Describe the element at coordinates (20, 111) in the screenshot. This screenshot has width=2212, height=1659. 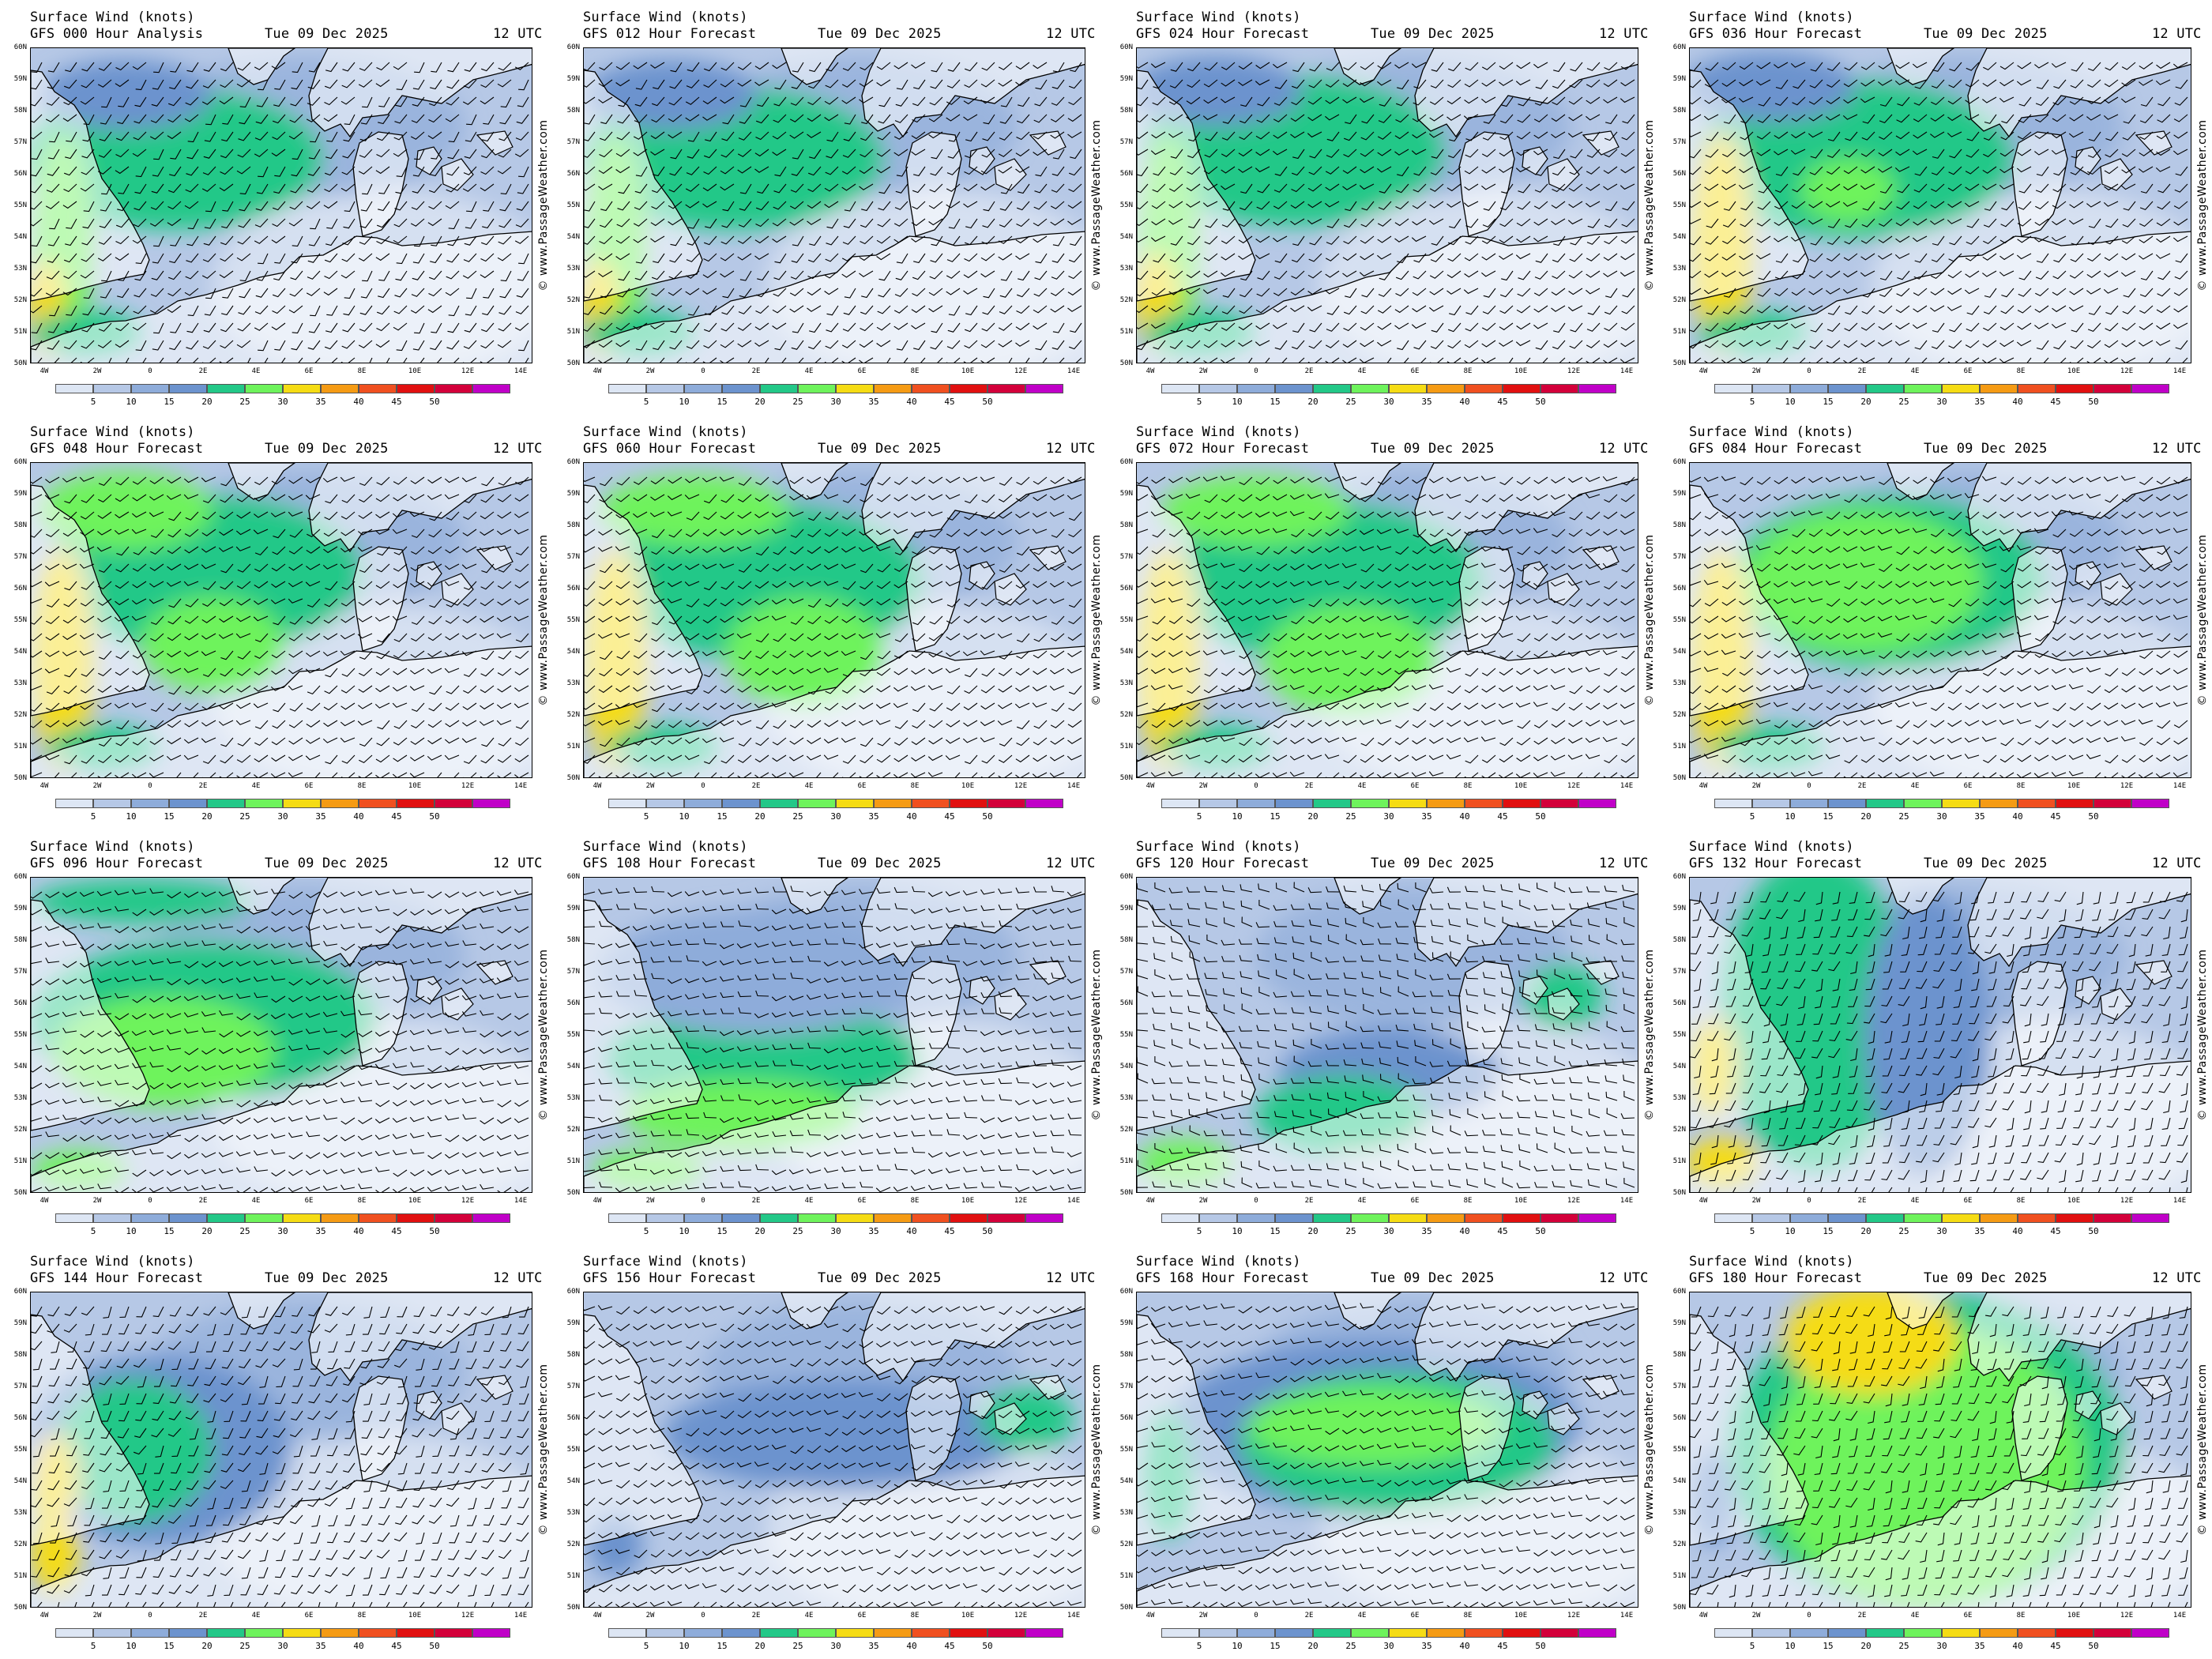
I see `lat-label: 58N` at that location.